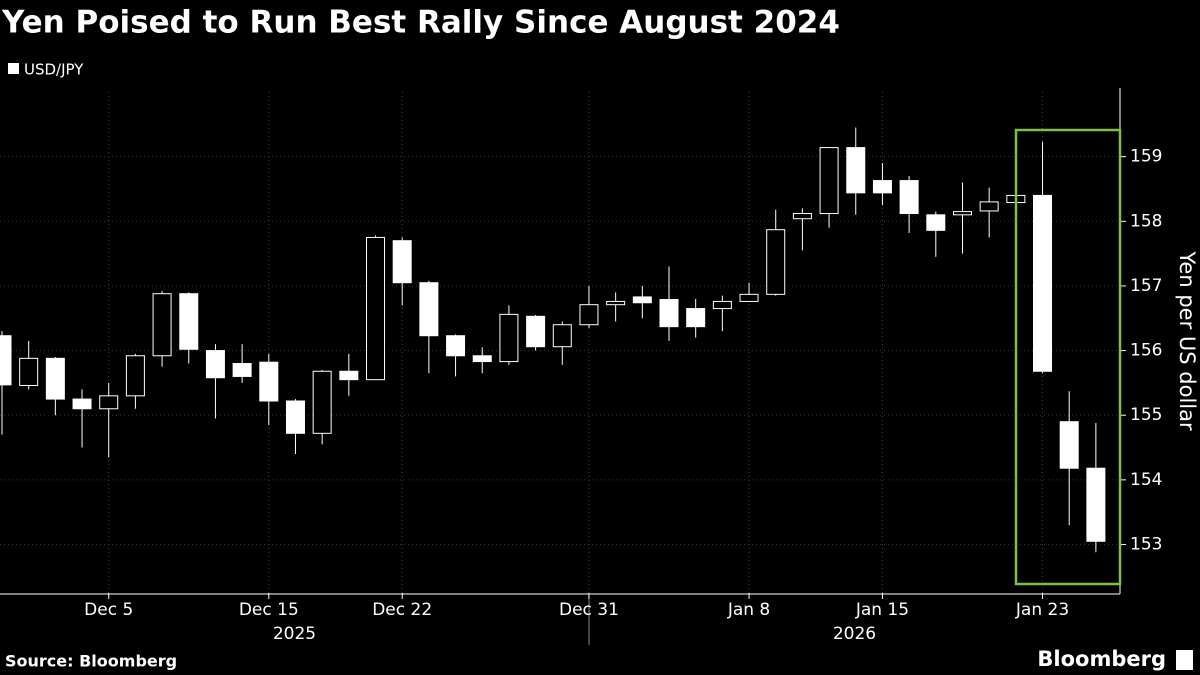 The image size is (1200, 675). I want to click on y-tick-label: 159, so click(1146, 157).